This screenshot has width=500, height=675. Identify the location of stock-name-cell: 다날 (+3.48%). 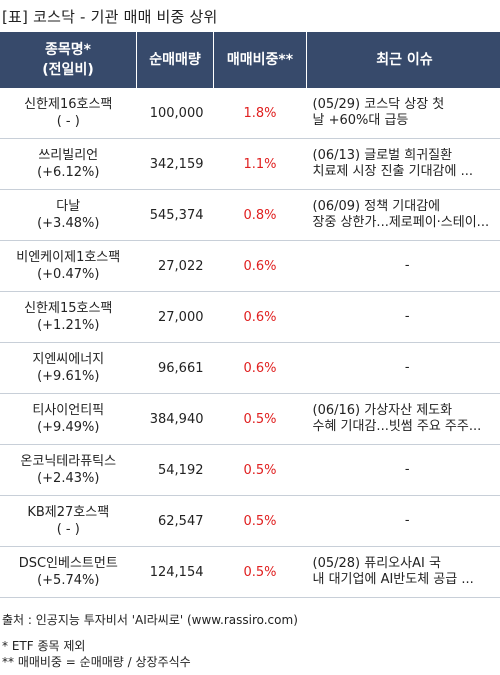
(68, 215).